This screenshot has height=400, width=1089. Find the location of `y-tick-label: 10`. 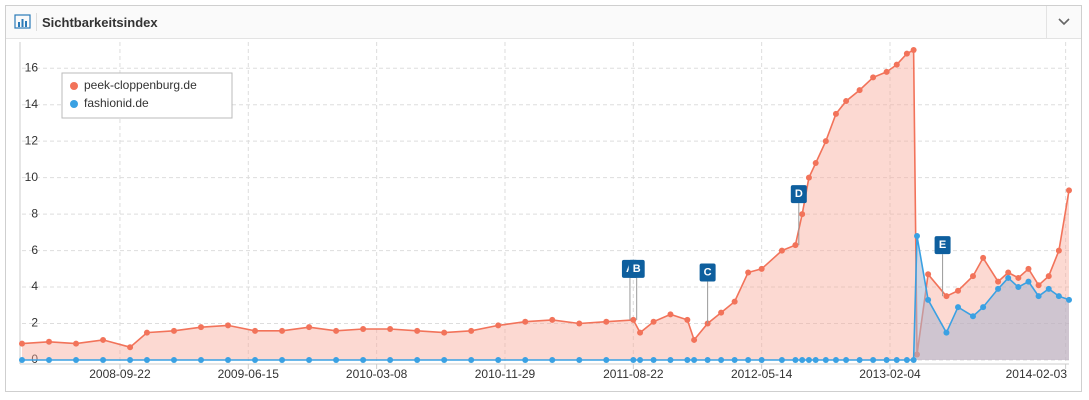

y-tick-label: 10 is located at coordinates (32, 177).